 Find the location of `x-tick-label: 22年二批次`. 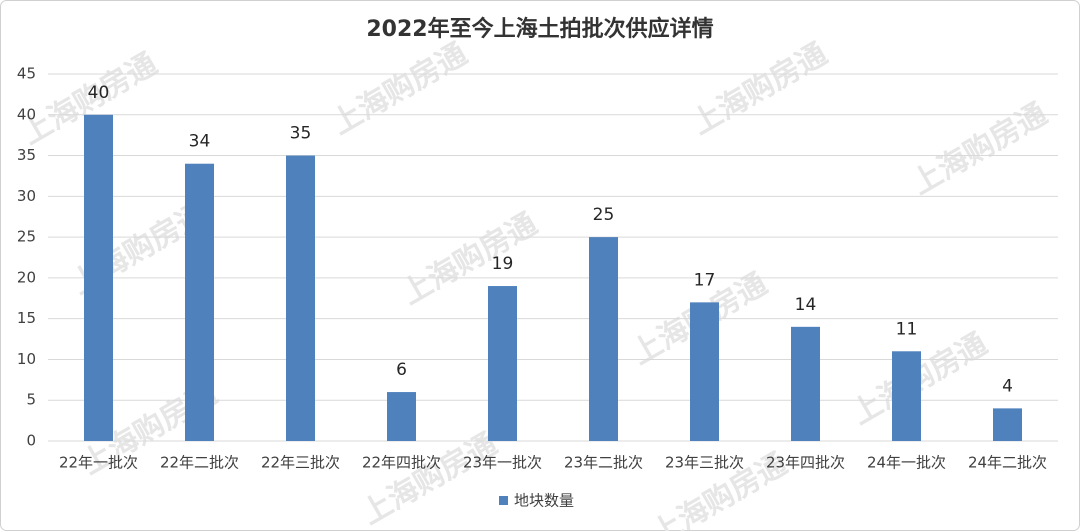

x-tick-label: 22年二批次 is located at coordinates (199, 463).